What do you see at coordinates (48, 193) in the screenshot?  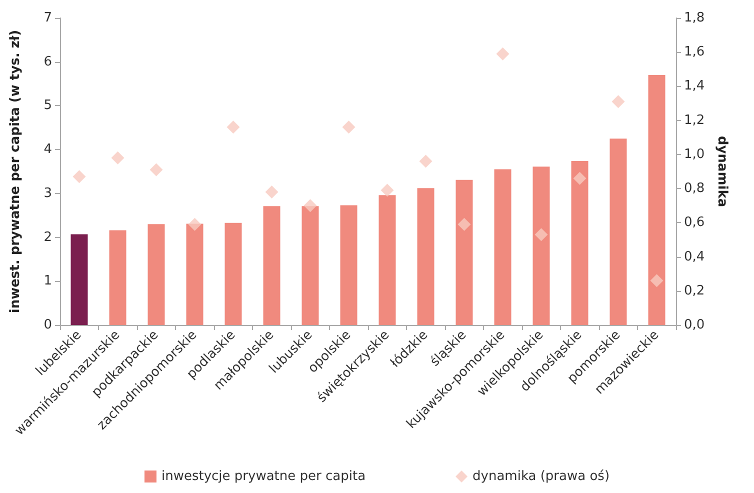 I see `y-tick-label: 3` at bounding box center [48, 193].